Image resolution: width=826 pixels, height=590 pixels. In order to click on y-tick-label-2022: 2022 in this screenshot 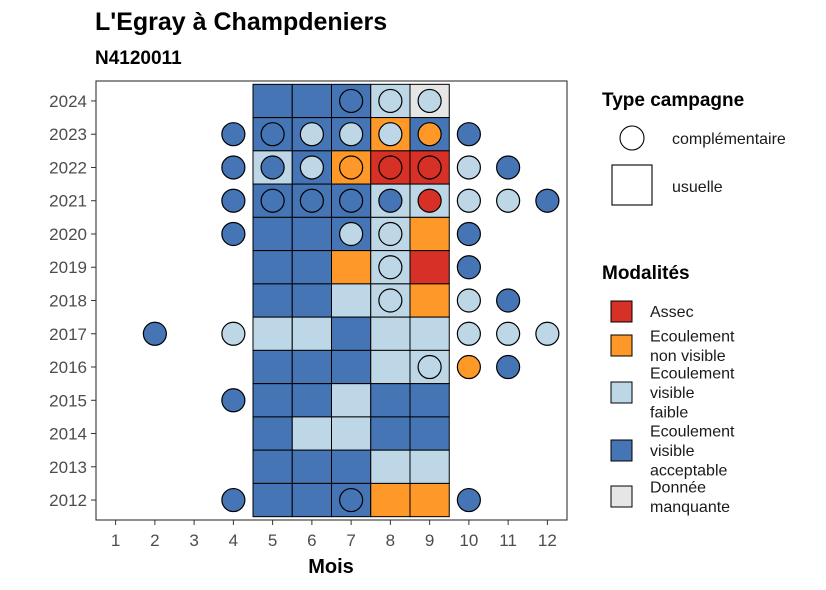, I will do `click(68, 167)`.